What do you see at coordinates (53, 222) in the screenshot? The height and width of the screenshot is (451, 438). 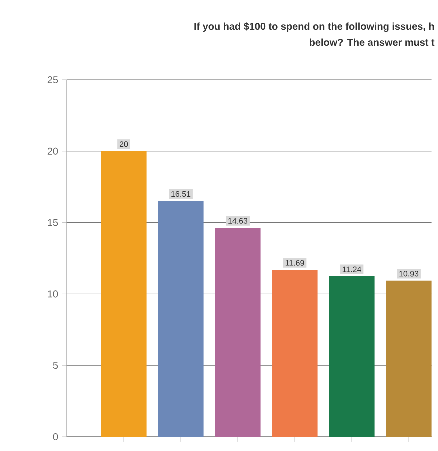 I see `y-tick-label: 15` at bounding box center [53, 222].